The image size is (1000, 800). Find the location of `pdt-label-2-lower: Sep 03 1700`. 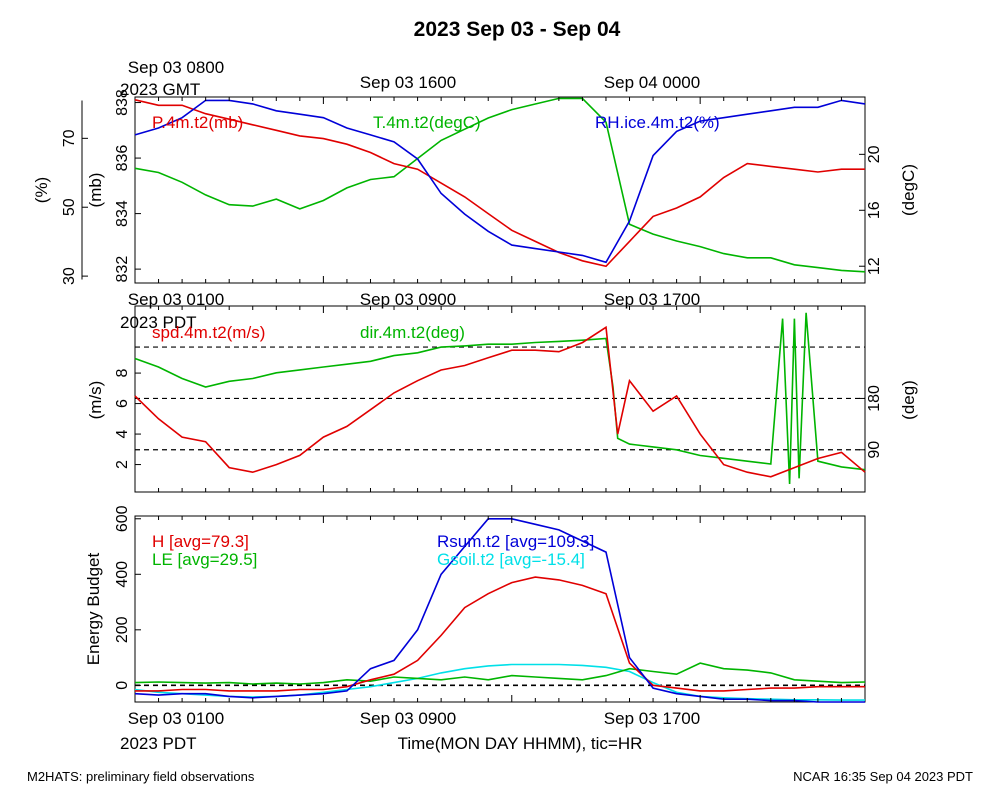

pdt-label-2-lower: Sep 03 1700 is located at coordinates (652, 718).